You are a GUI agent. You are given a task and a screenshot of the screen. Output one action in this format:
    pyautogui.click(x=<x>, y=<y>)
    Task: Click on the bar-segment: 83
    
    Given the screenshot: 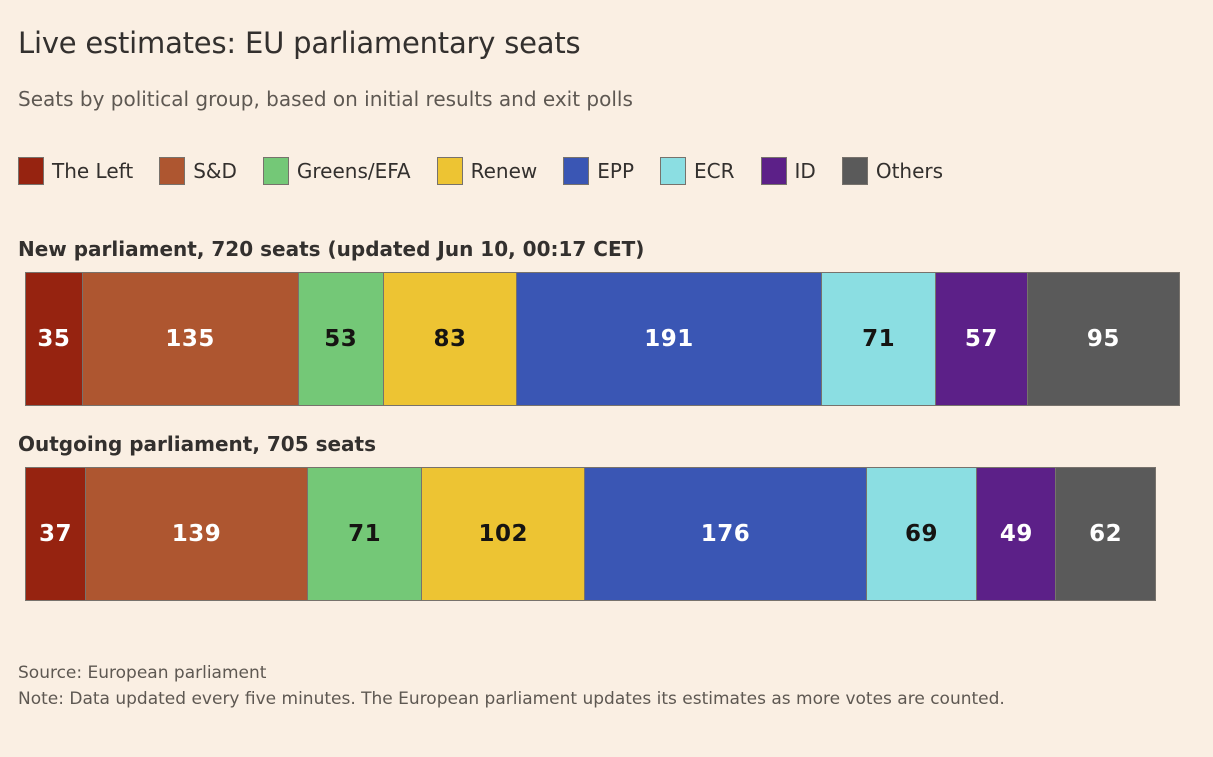 What is the action you would take?
    pyautogui.click(x=450, y=339)
    